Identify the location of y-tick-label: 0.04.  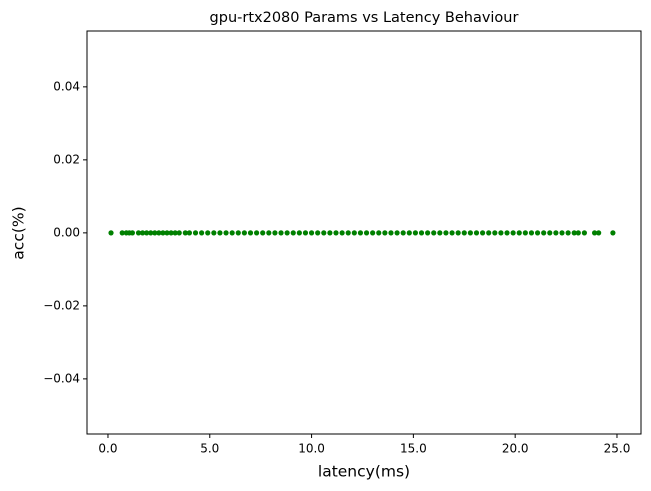
(66, 86).